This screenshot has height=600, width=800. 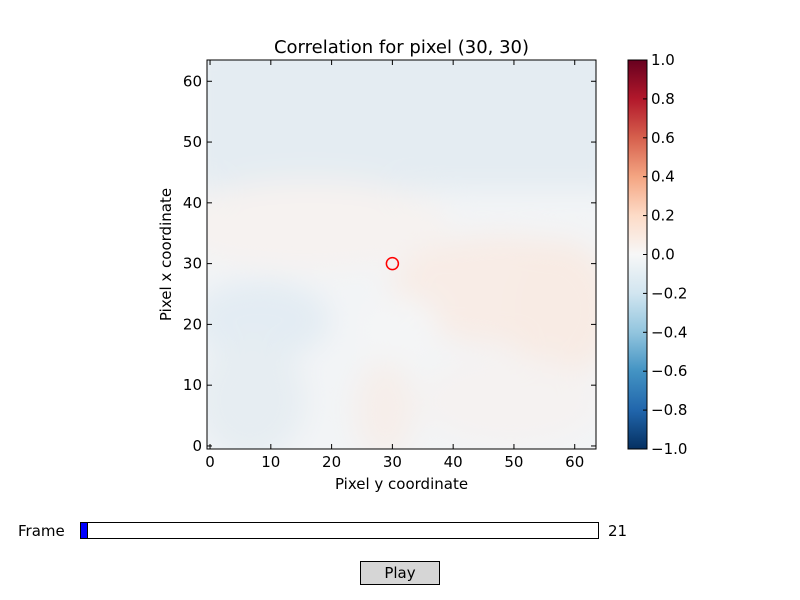 I want to click on colorbar-tick-label: 0.6, so click(x=663, y=138).